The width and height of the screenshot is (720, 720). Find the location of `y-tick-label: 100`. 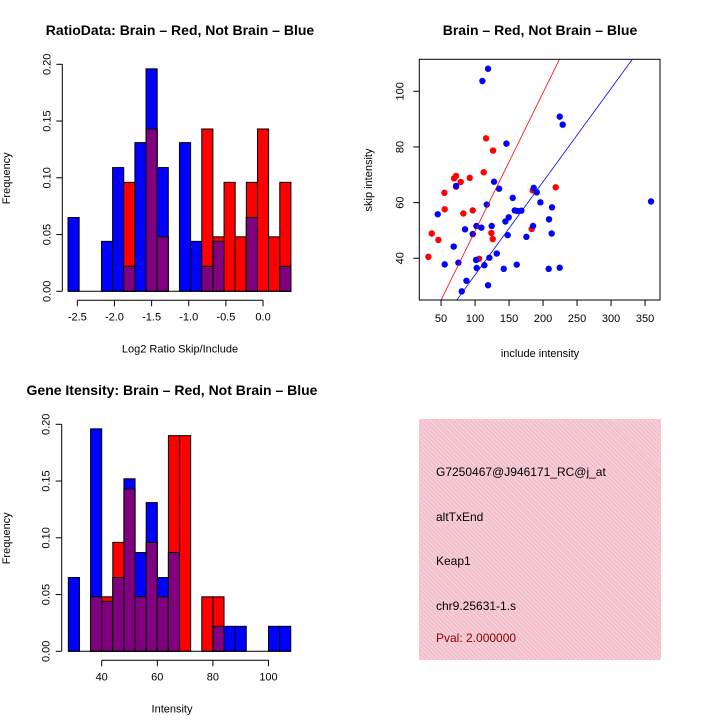

y-tick-label: 100 is located at coordinates (400, 91).